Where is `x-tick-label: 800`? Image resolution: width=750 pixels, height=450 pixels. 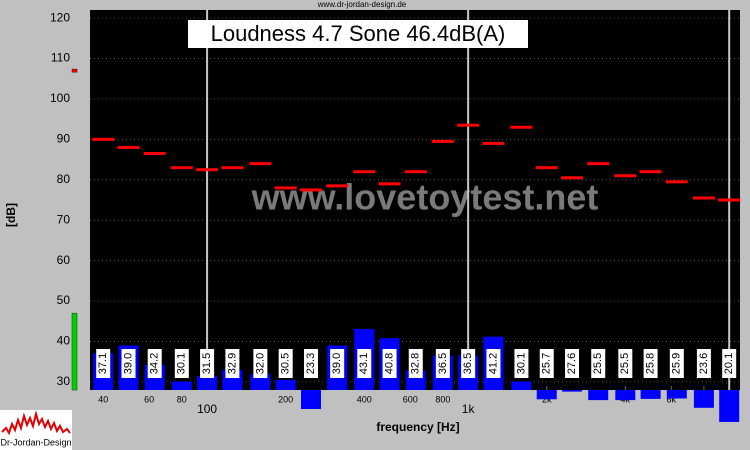 x-tick-label: 800 is located at coordinates (442, 399).